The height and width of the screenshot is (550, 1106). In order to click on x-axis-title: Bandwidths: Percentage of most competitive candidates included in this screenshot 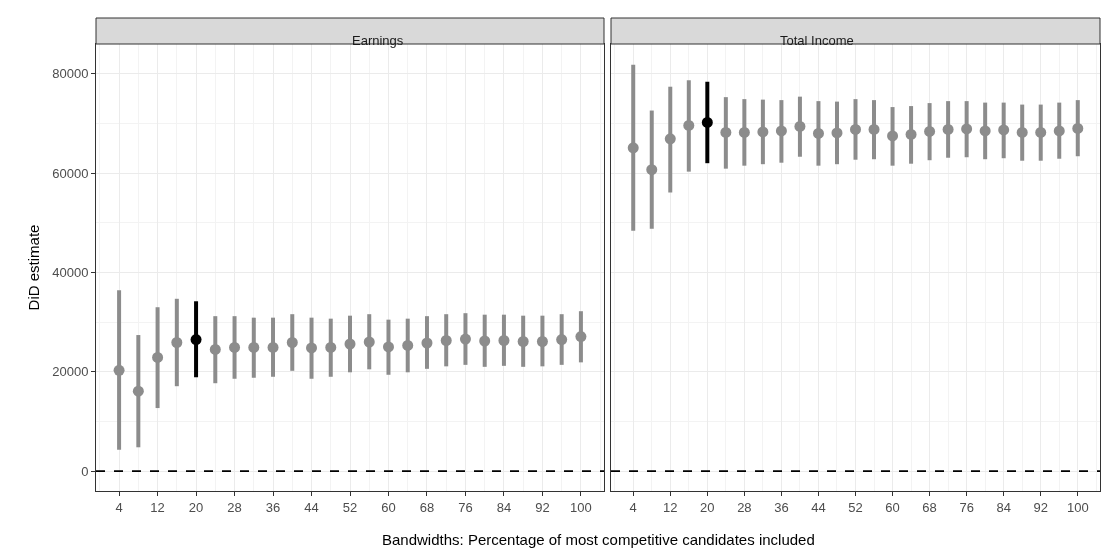, I will do `click(598, 539)`.